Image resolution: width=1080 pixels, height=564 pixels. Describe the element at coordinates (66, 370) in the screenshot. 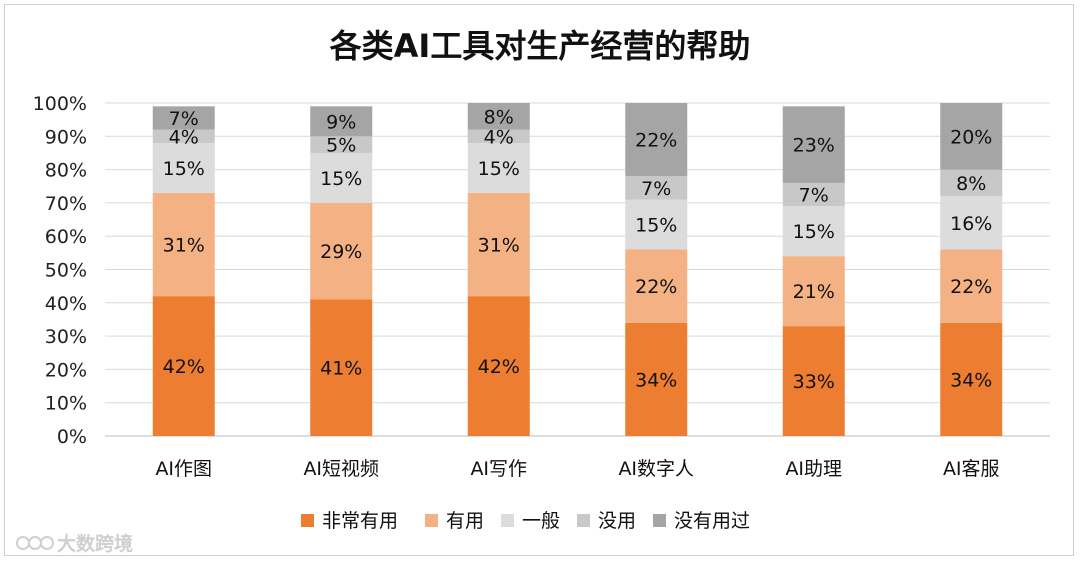

I see `y-tick-label: 20%` at that location.